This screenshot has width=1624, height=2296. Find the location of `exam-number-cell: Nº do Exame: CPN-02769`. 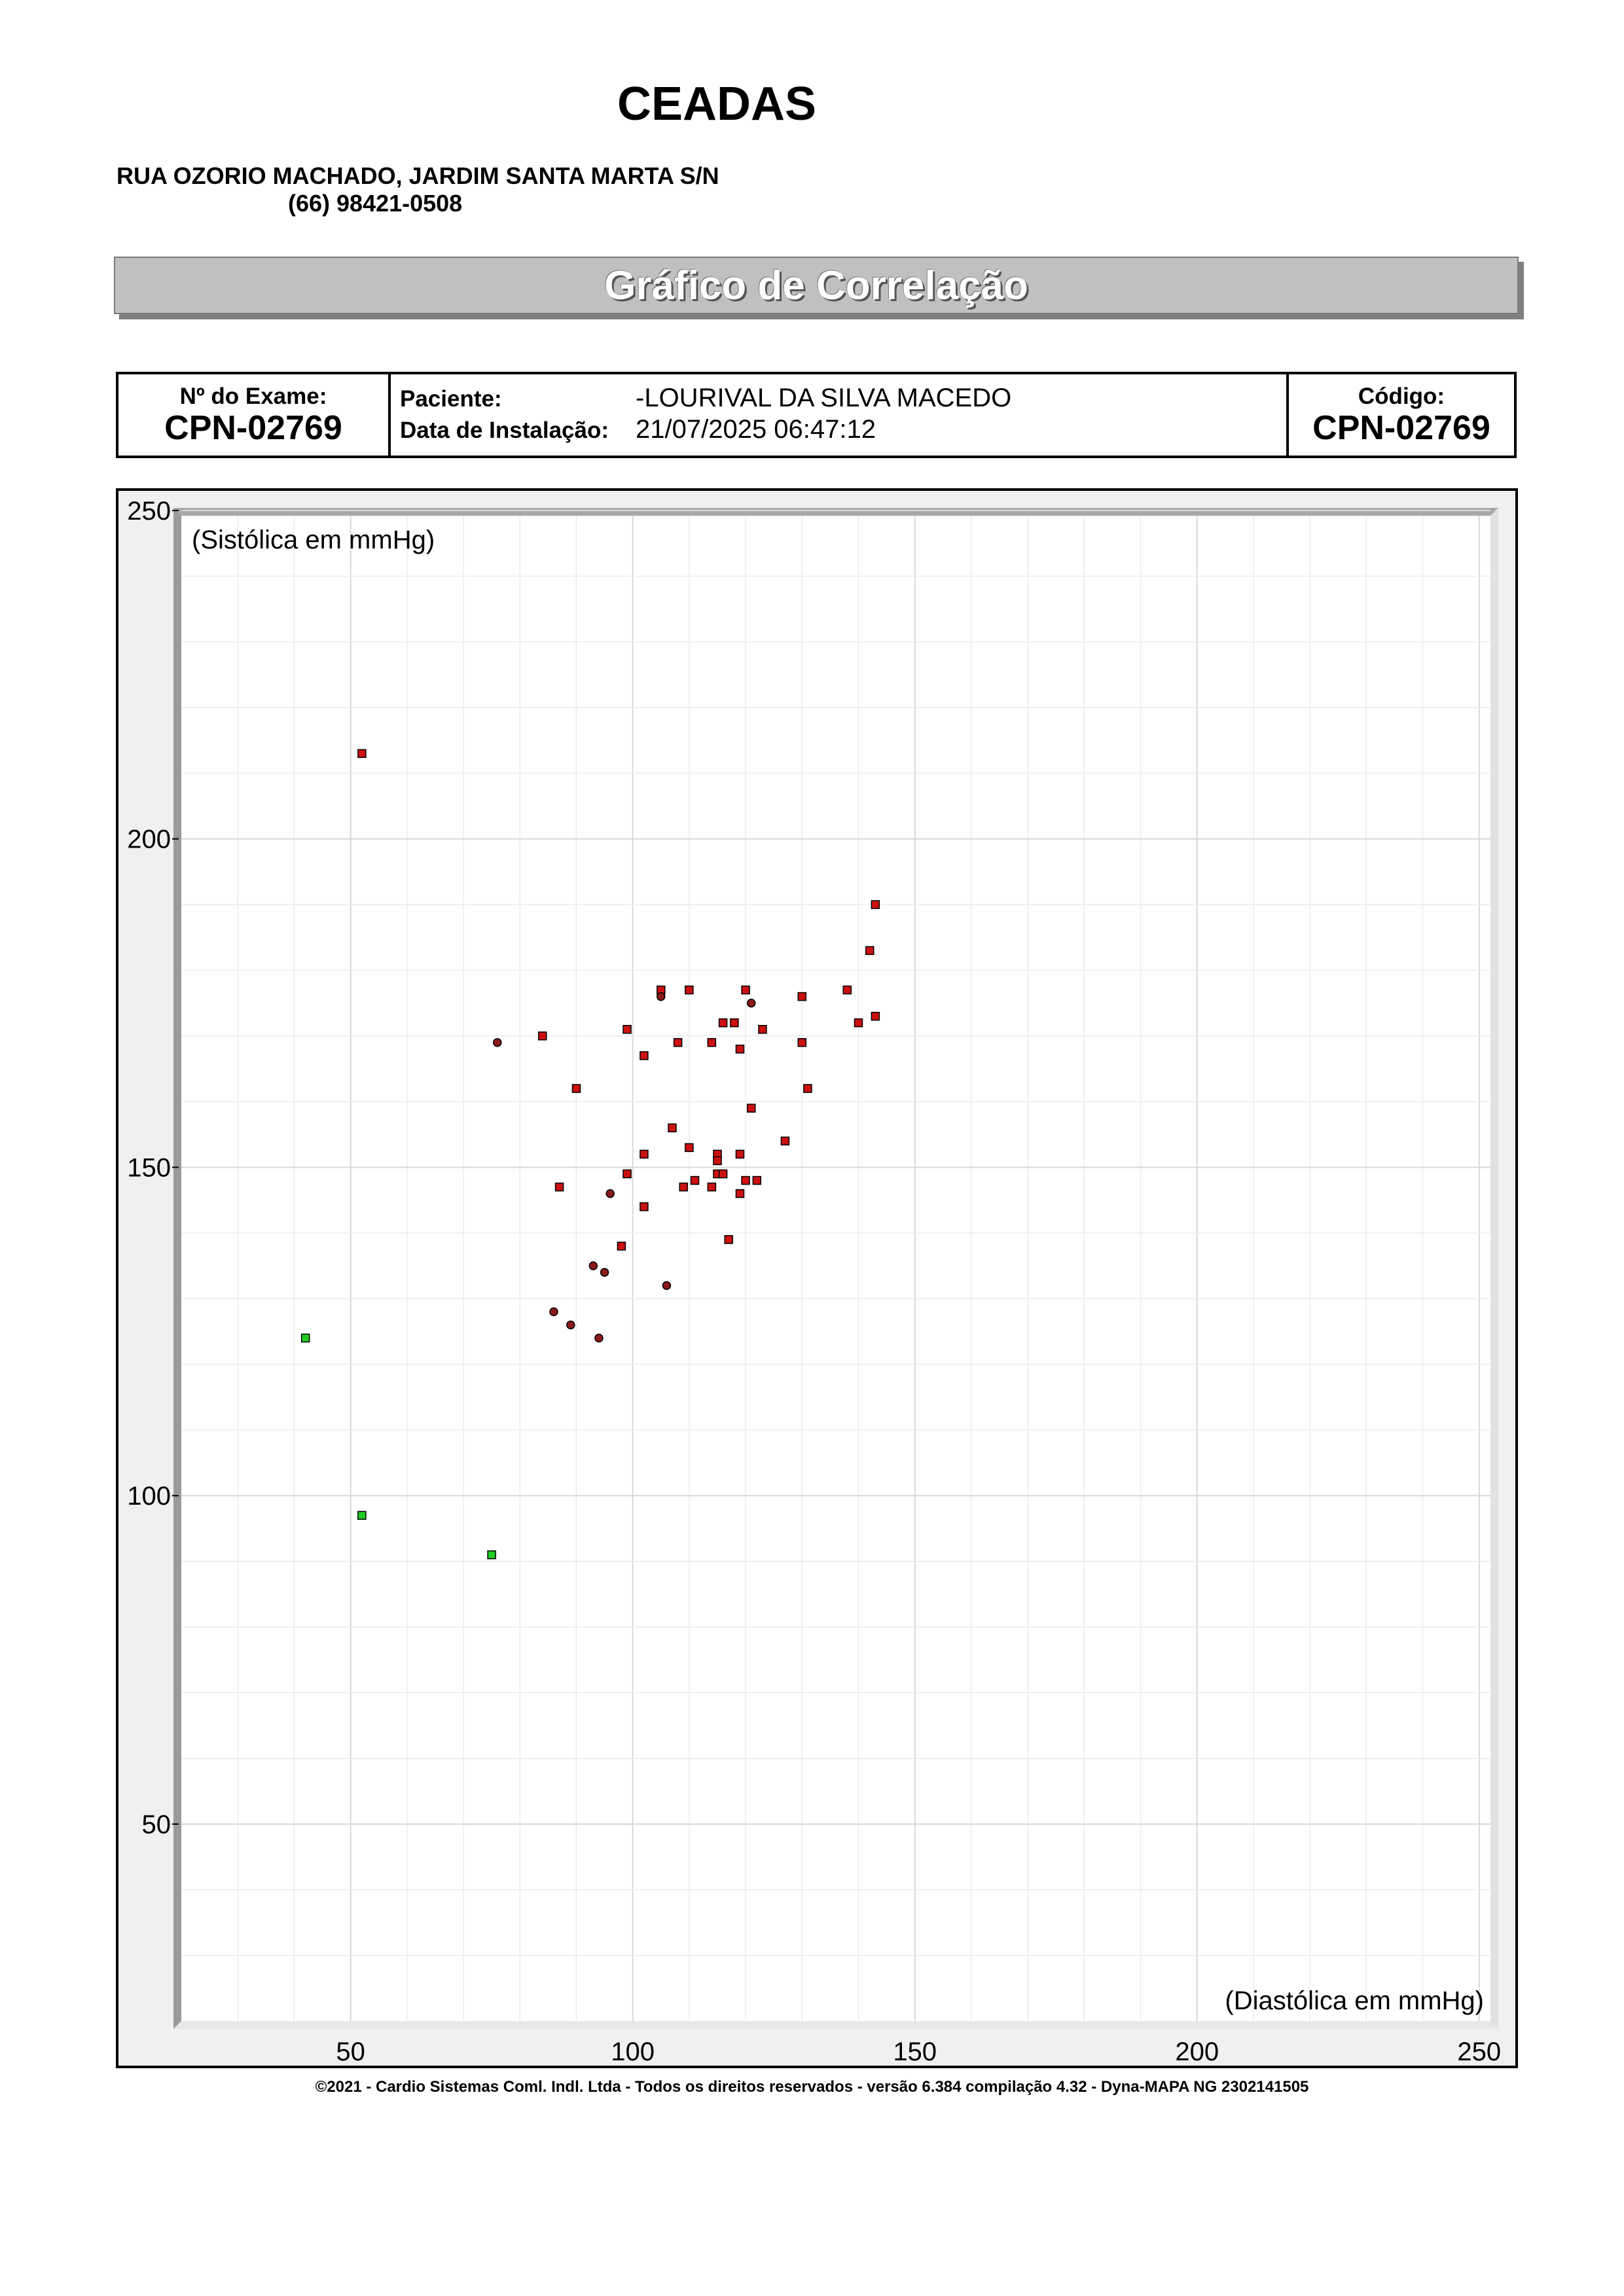

exam-number-cell: Nº do Exame: CPN-02769 is located at coordinates (254, 415).